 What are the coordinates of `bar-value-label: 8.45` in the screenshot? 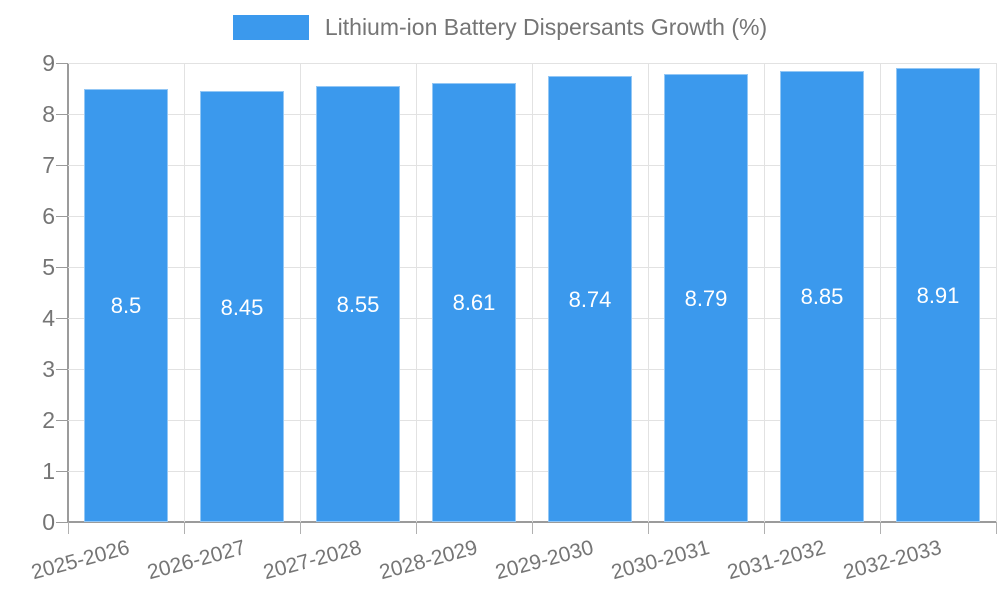 It's located at (242, 307).